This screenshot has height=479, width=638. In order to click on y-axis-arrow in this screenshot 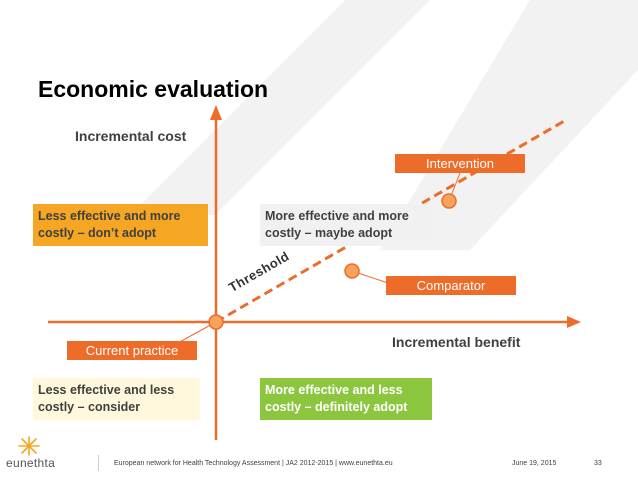, I will do `click(216, 112)`.